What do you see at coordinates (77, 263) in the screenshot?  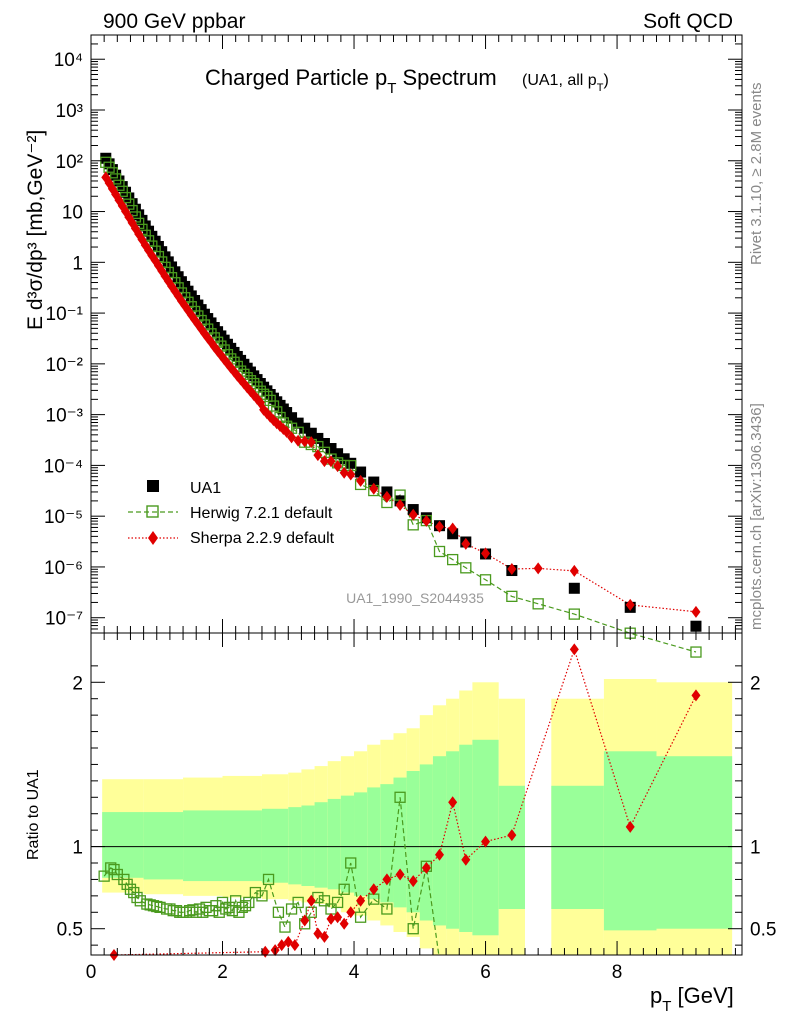 I see `y-tick-label: 1` at bounding box center [77, 263].